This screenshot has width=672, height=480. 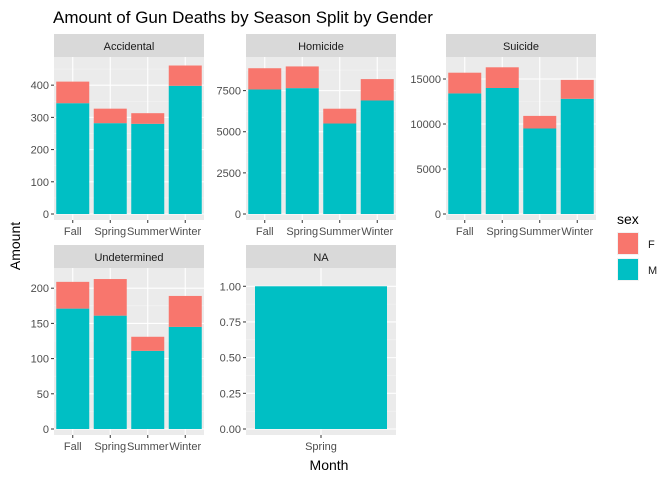 I want to click on y-tick-label: 300, so click(x=40, y=118).